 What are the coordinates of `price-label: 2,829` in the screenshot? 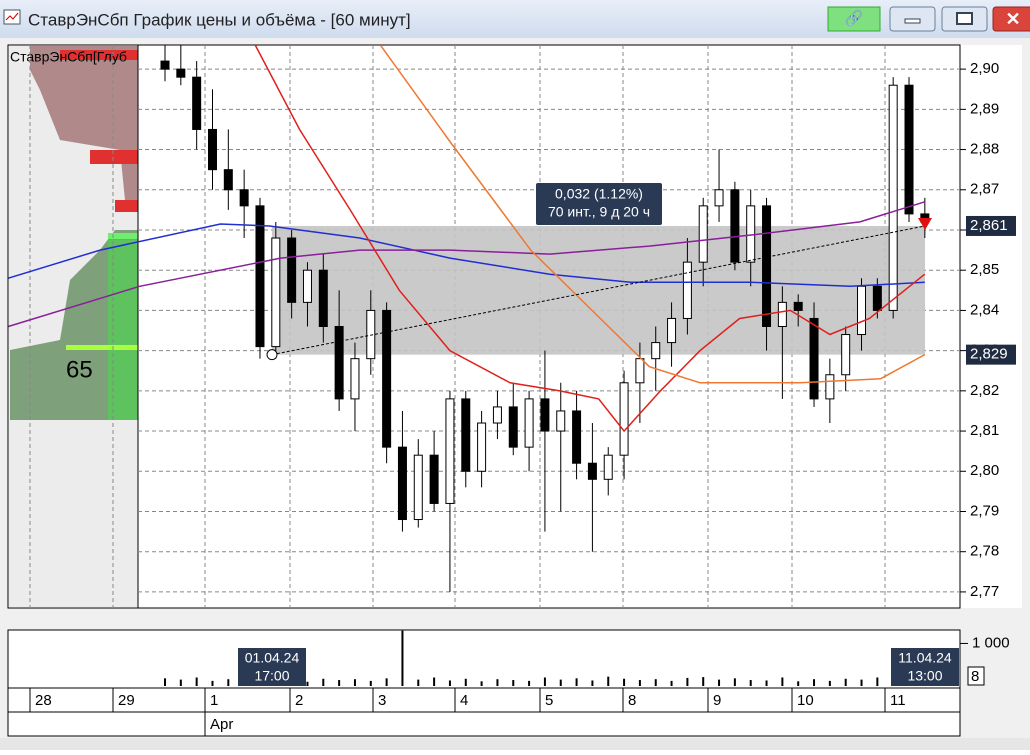 It's located at (989, 354).